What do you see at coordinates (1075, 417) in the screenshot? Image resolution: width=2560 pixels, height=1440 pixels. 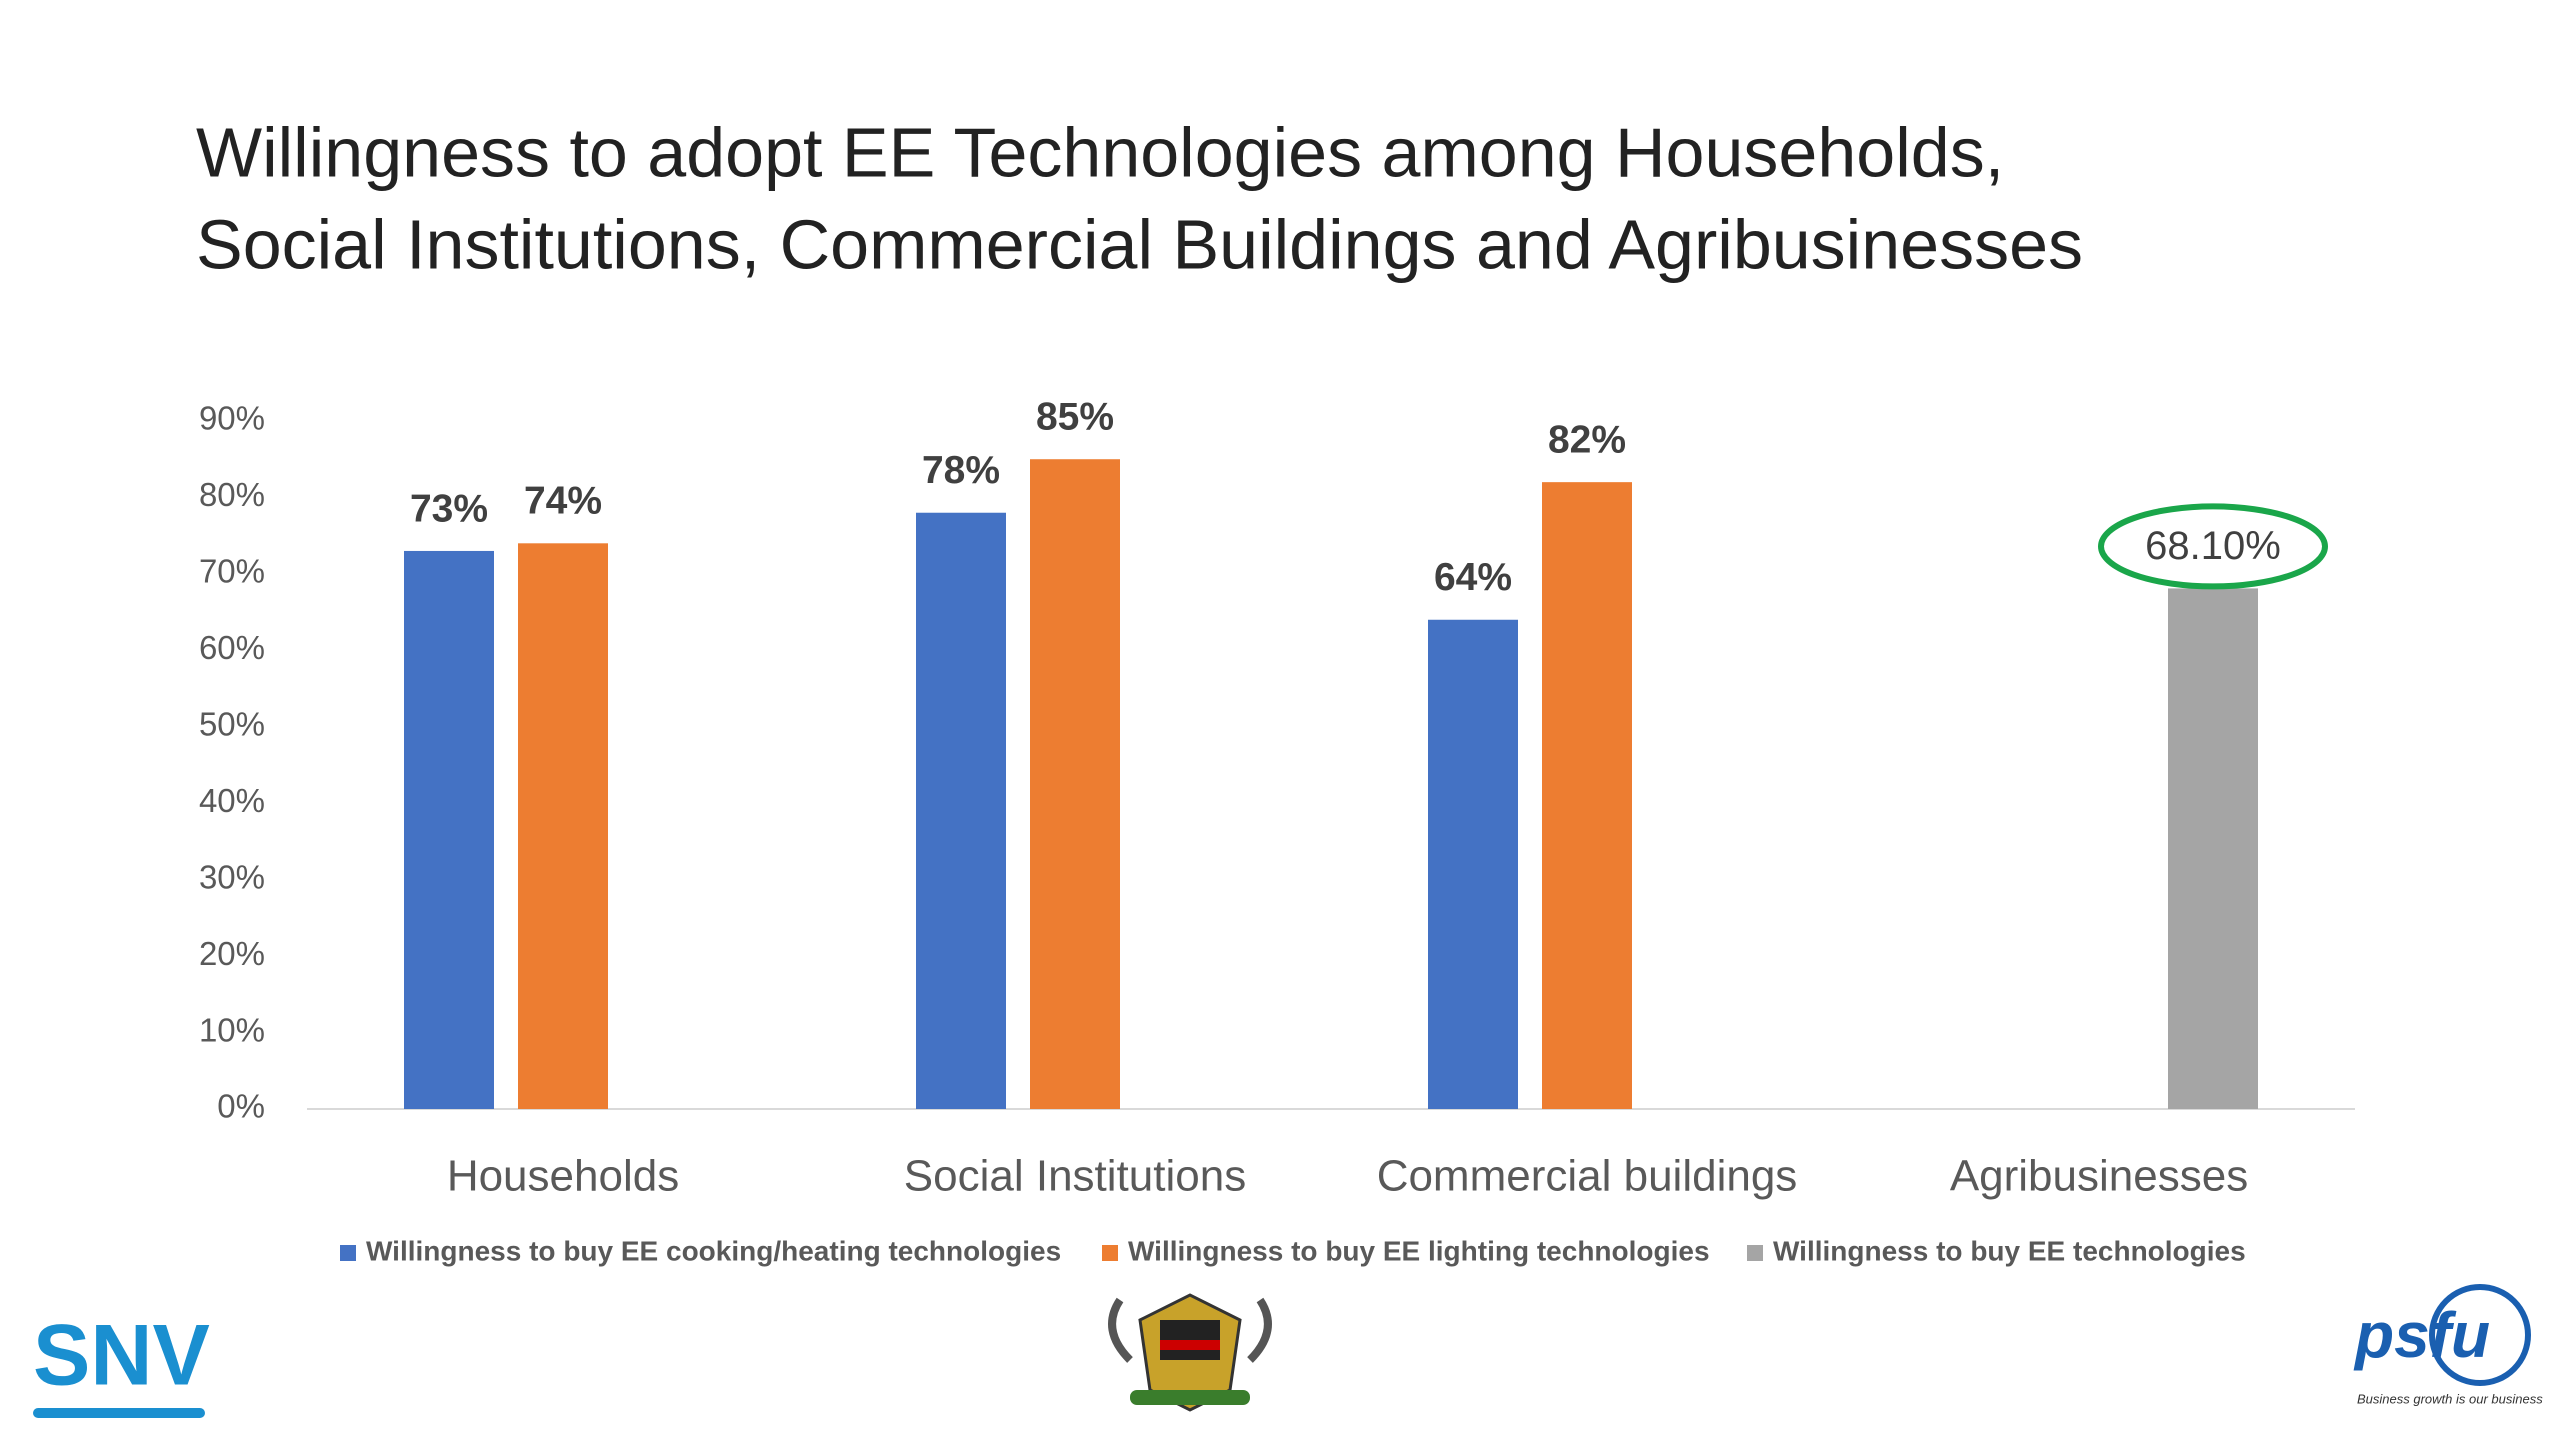 I see `data-label: 85%` at bounding box center [1075, 417].